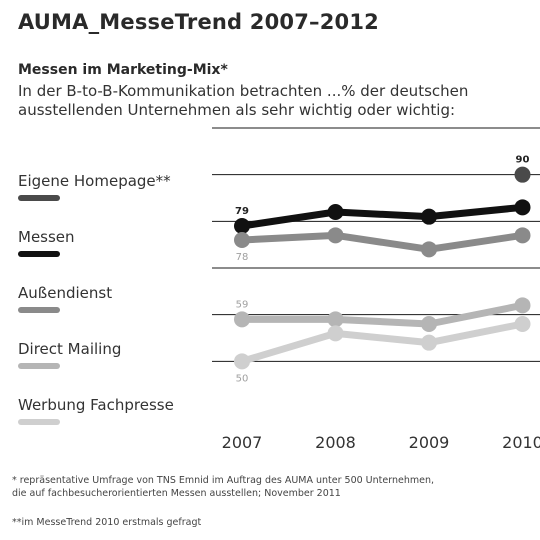 The width and height of the screenshot is (540, 540). Describe the element at coordinates (242, 257) in the screenshot. I see `data-label-2: 78` at that location.